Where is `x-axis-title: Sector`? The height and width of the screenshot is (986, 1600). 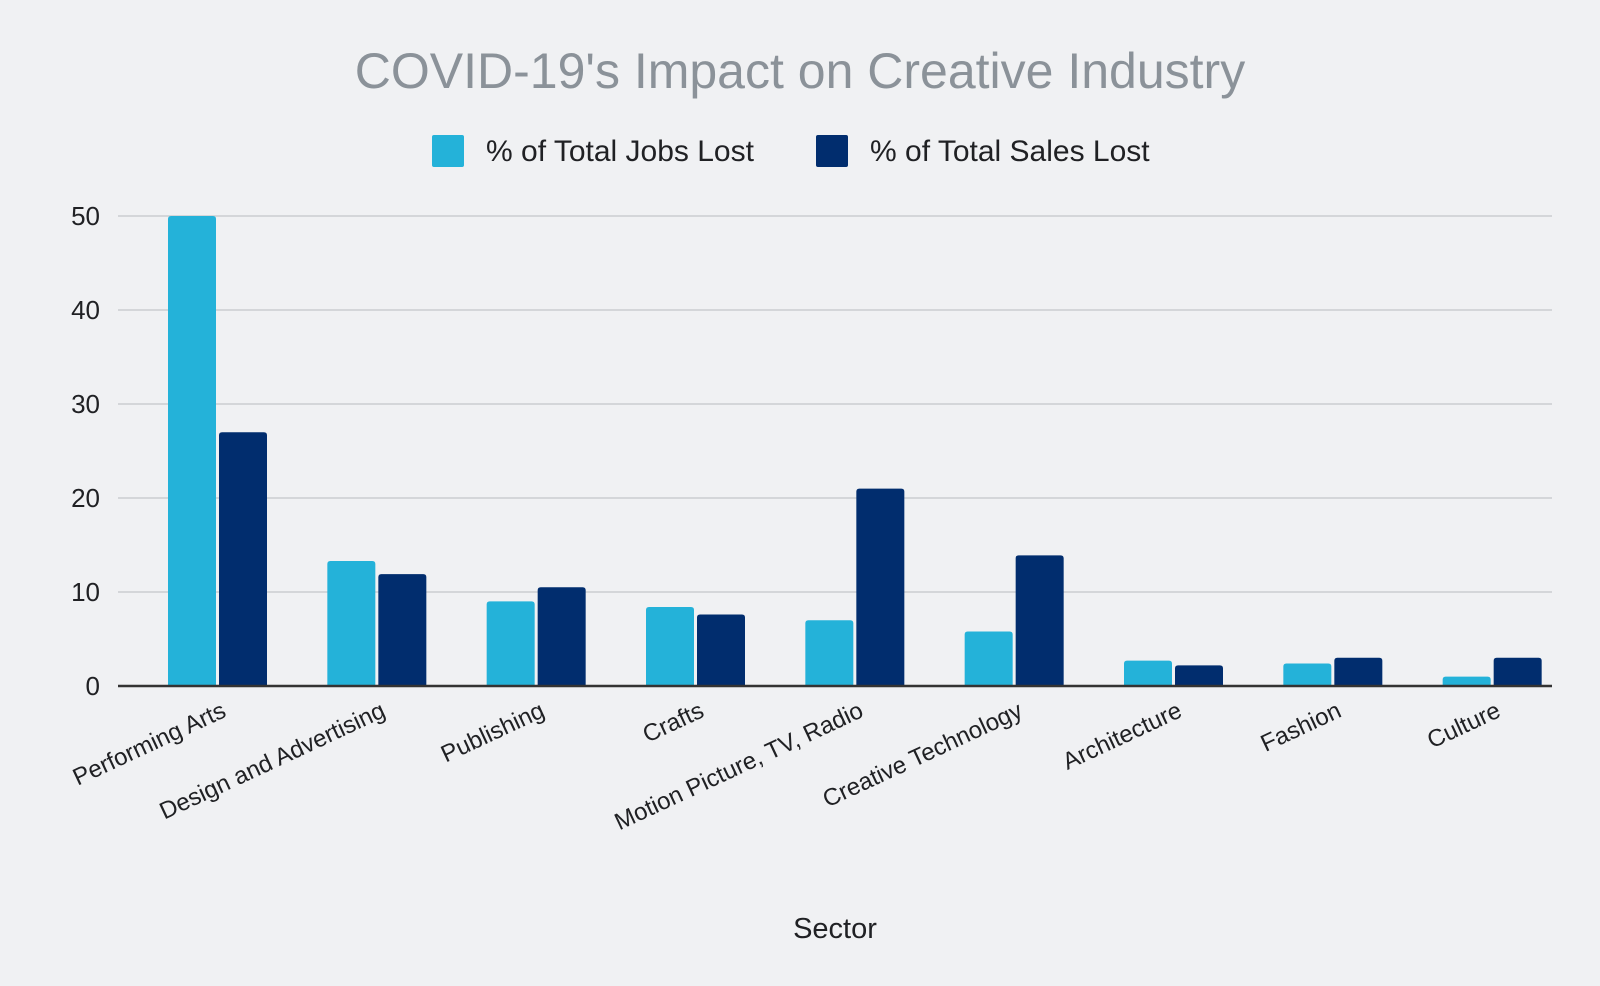 x-axis-title: Sector is located at coordinates (835, 929).